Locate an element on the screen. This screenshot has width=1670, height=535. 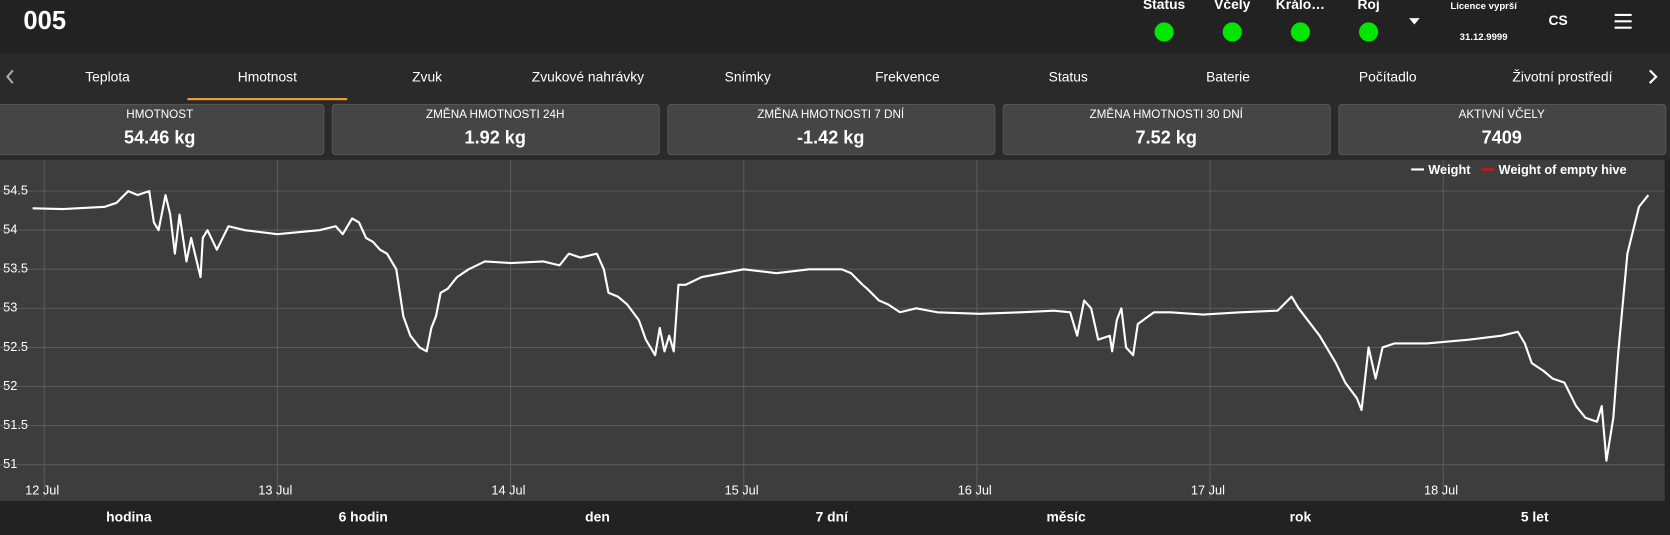
x-tick-label: 15 Jul is located at coordinates (742, 490).